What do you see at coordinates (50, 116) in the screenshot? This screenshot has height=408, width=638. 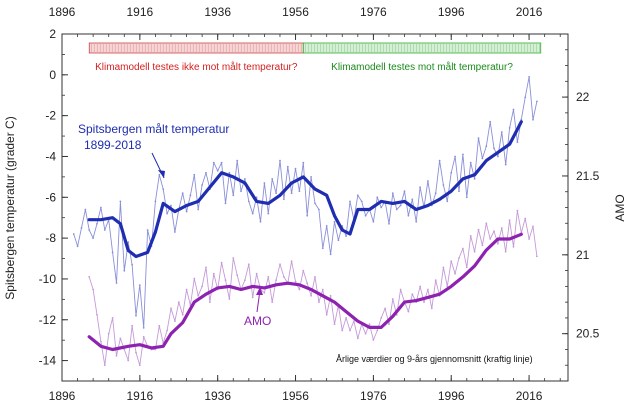 I see `y-left-tick-label: -2` at bounding box center [50, 116].